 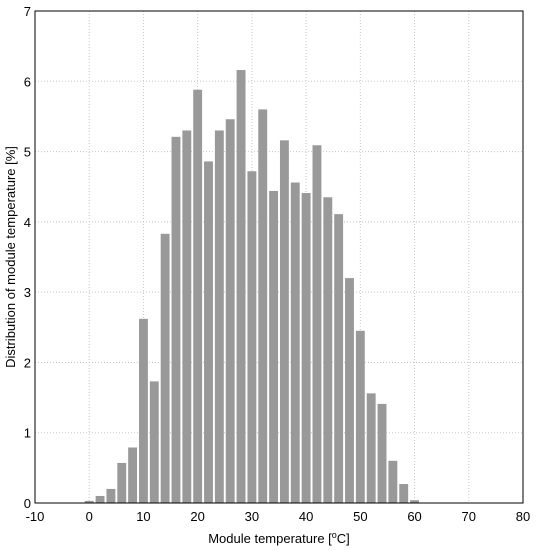 I want to click on x-tick-label: 10, so click(x=143, y=516).